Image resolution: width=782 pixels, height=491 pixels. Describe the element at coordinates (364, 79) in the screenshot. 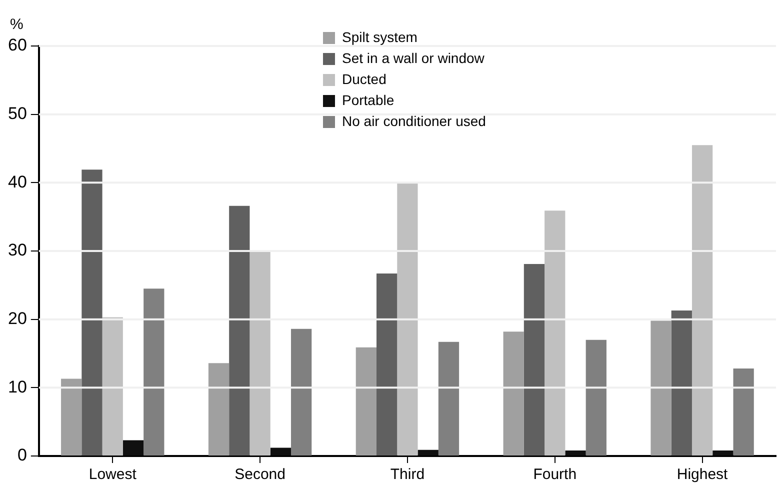

I see `legend-label: Ducted` at that location.